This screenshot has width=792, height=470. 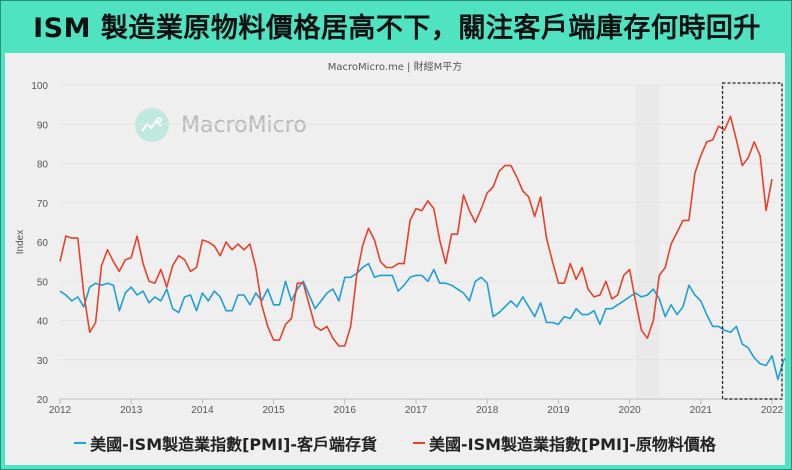 I want to click on legend-label-inventory: 美國-ISM製造業指數[PMI]-客戶端存貨, so click(x=233, y=444).